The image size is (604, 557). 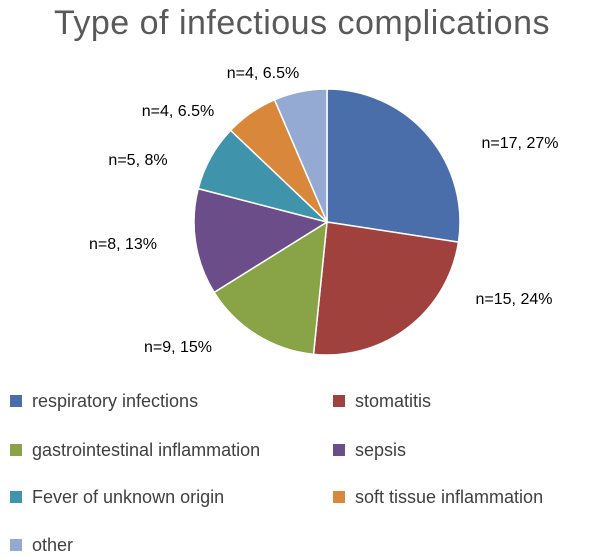 What do you see at coordinates (115, 400) in the screenshot?
I see `legend-label: respiratory infections` at bounding box center [115, 400].